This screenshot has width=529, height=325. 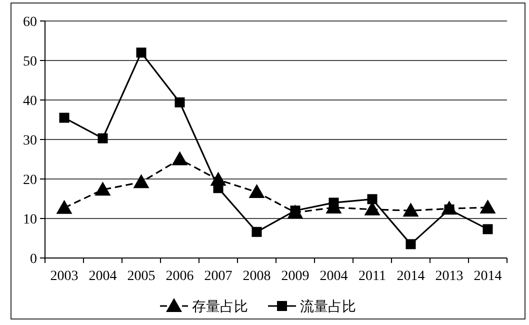 What do you see at coordinates (30, 101) in the screenshot?
I see `y-tick-label: 40` at bounding box center [30, 101].